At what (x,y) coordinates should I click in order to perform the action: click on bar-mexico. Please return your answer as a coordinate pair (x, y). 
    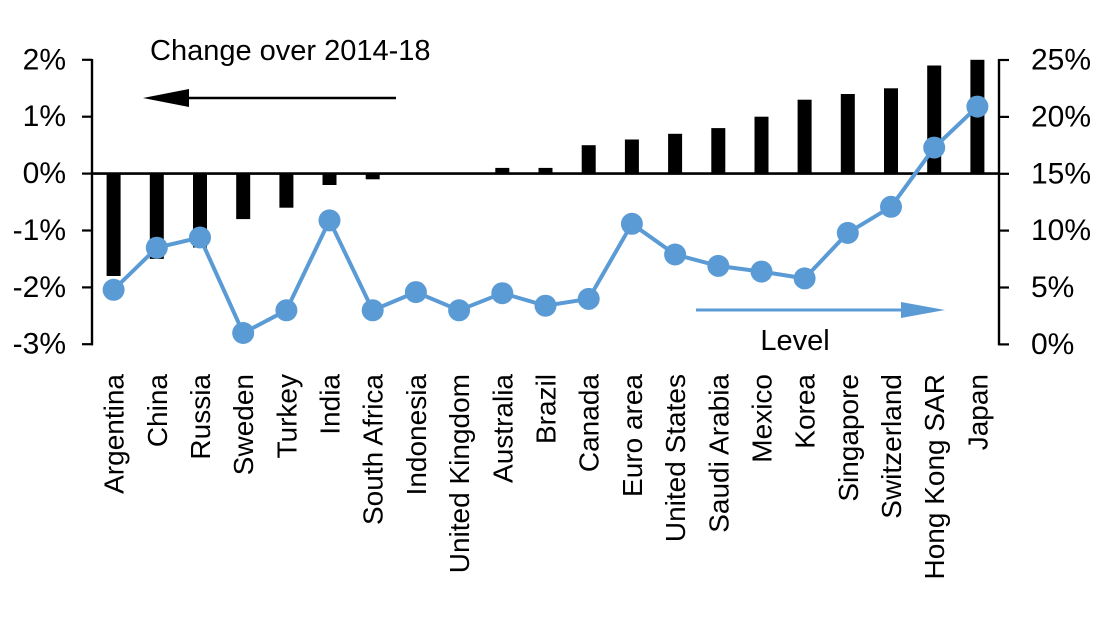
    Looking at the image, I should click on (761, 145).